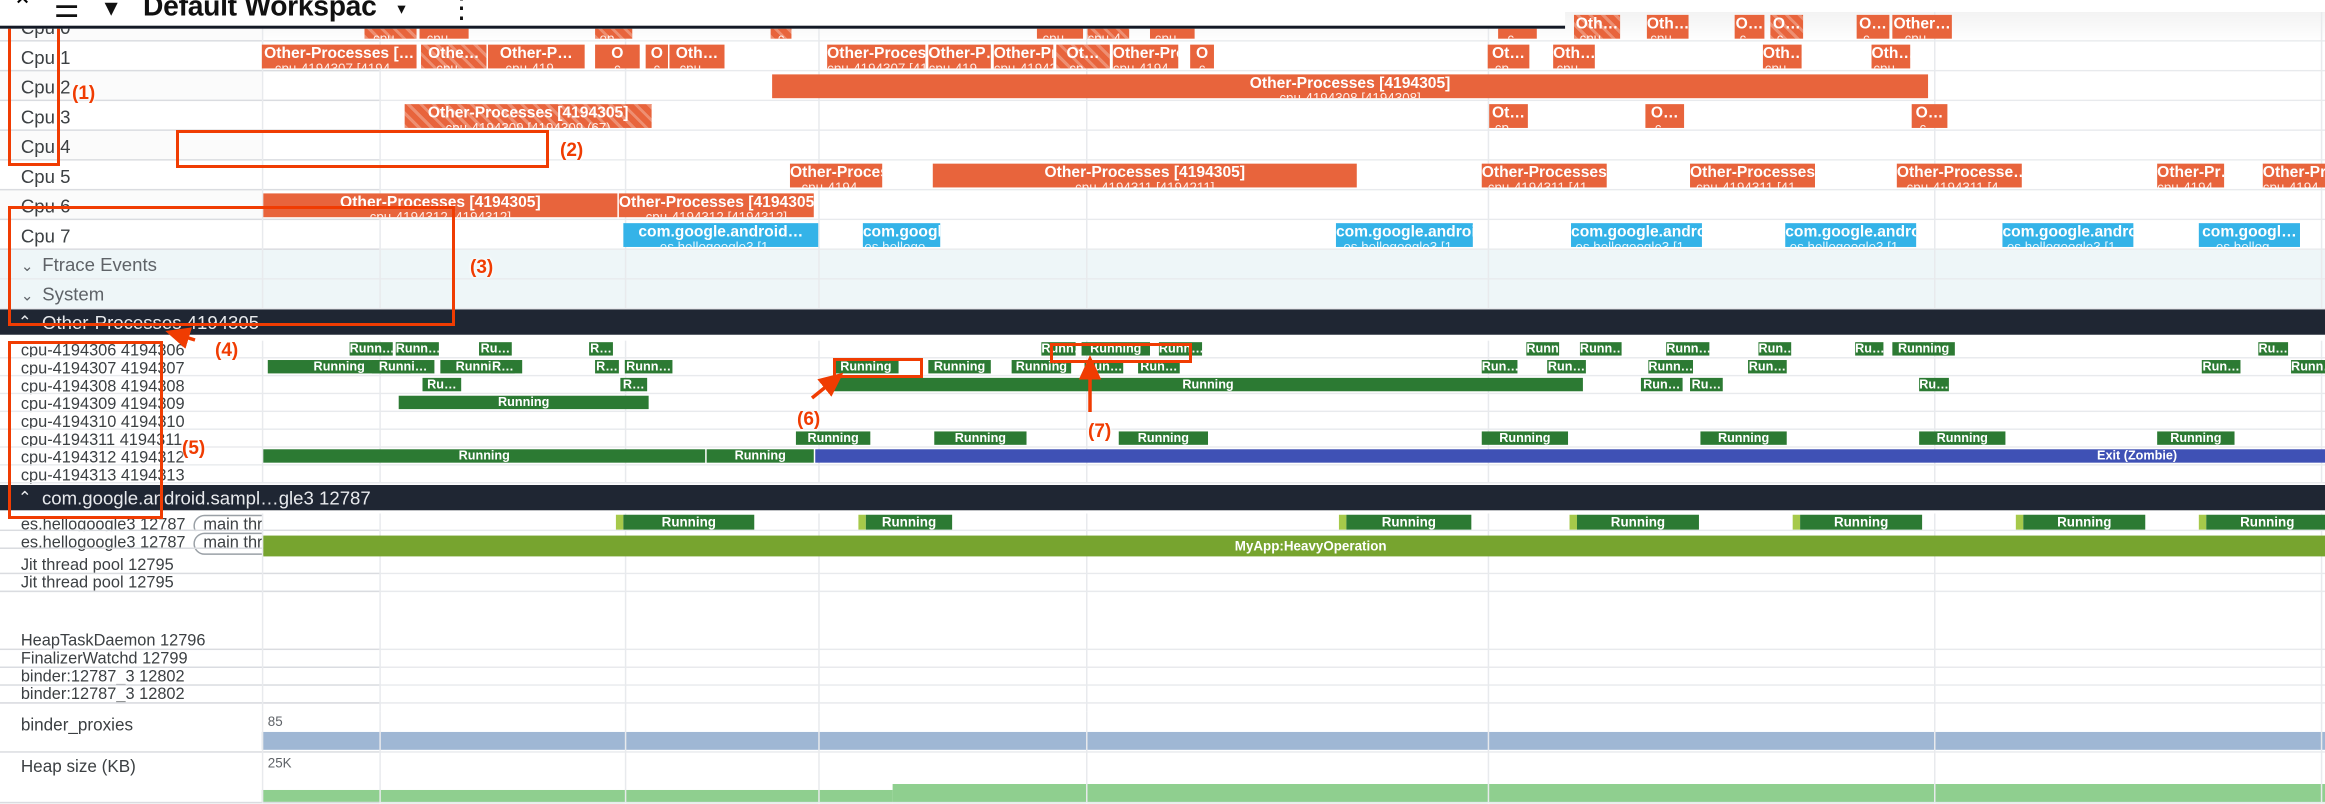 This screenshot has width=2325, height=804. I want to click on thread-track-row: binder:12787_3 12802, so click(1162, 694).